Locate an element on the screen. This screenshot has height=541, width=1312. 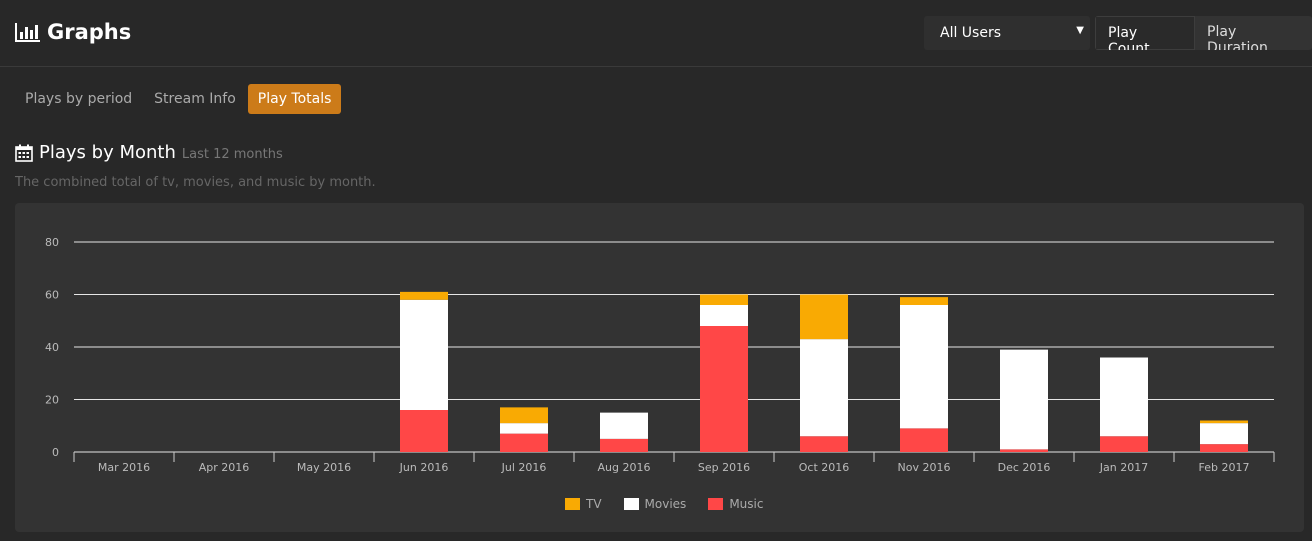
x-tick-label: May 2016 is located at coordinates (324, 467).